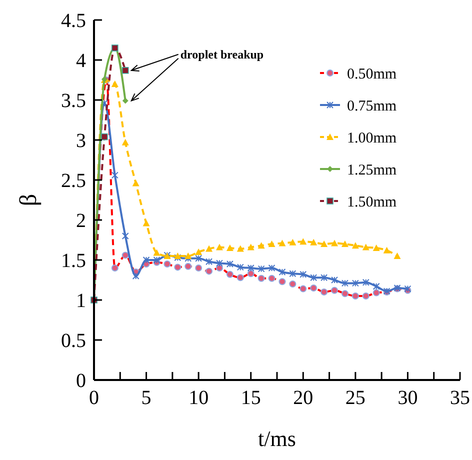  I want to click on legend-label: 1.50mm, so click(372, 202).